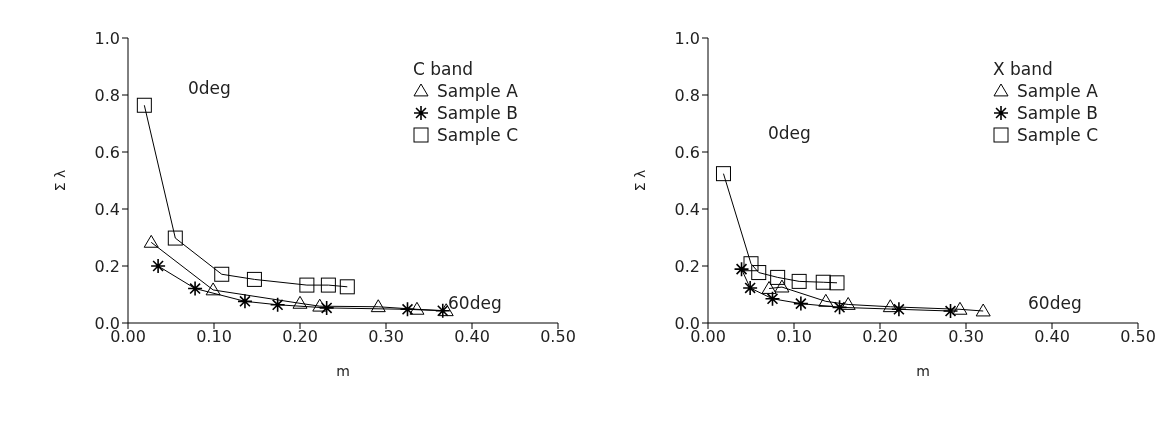 The width and height of the screenshot is (1159, 427). I want to click on legend-title: C band, so click(443, 69).